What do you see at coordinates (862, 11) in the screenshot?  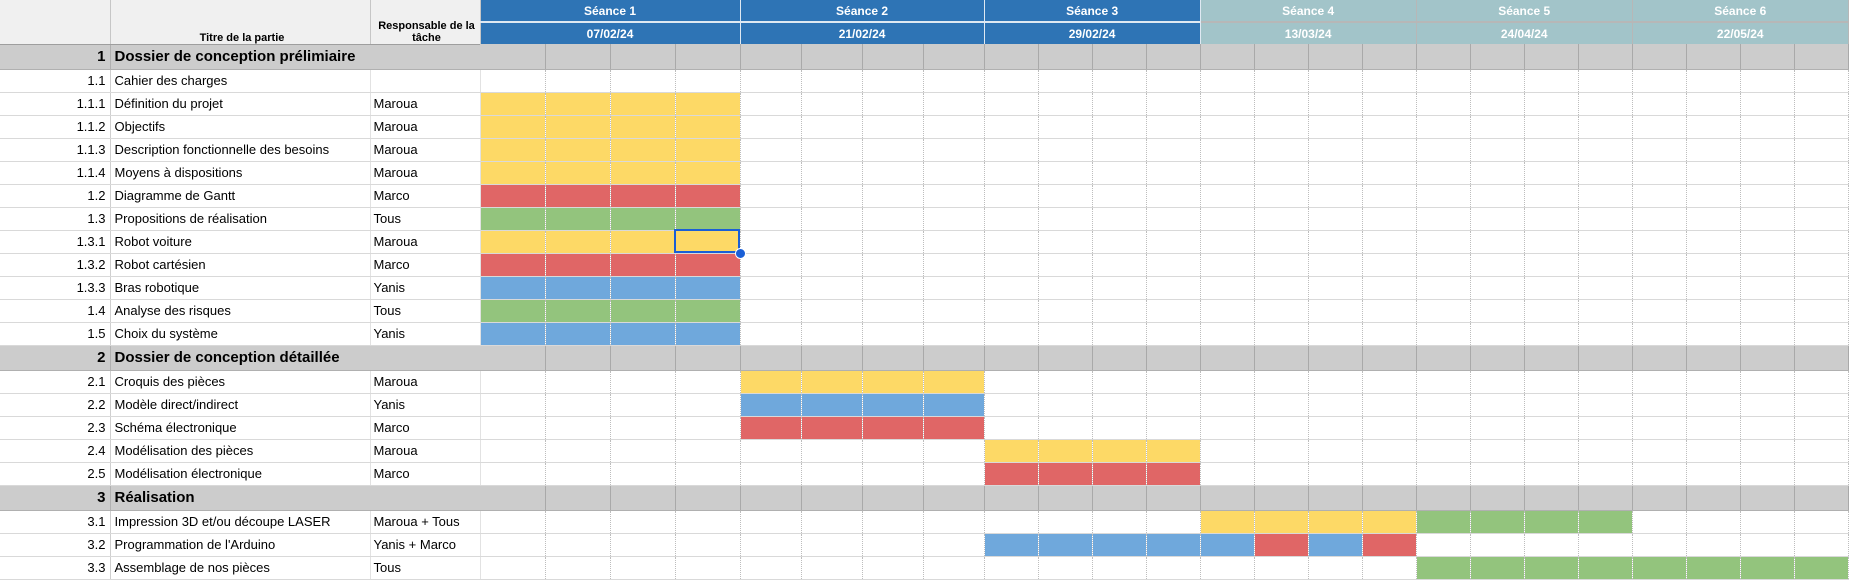 I see `session-header-2: Séance 2` at bounding box center [862, 11].